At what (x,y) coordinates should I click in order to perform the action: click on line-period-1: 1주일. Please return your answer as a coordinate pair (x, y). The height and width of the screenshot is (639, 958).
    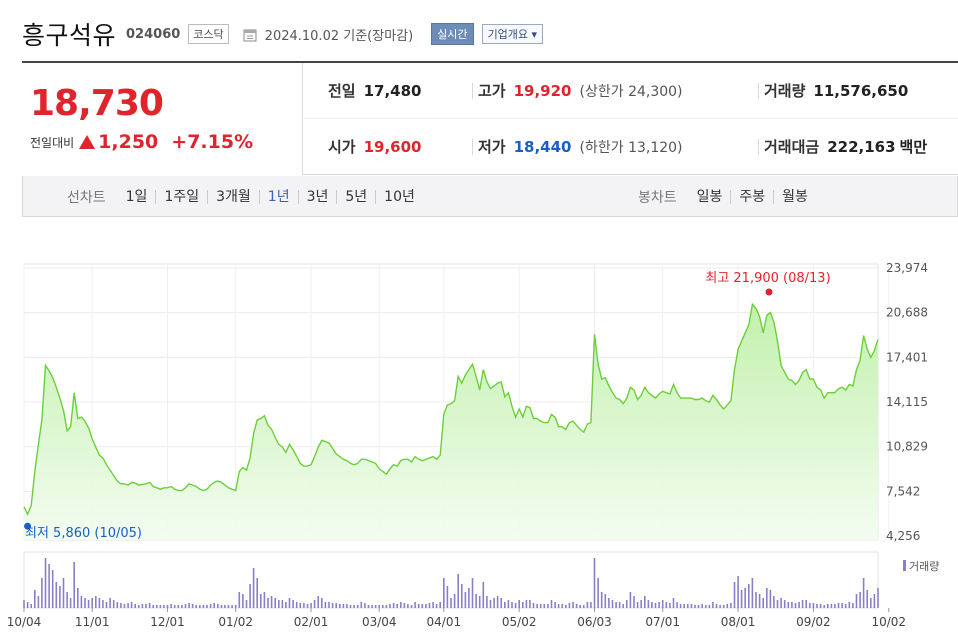
    Looking at the image, I should click on (181, 197).